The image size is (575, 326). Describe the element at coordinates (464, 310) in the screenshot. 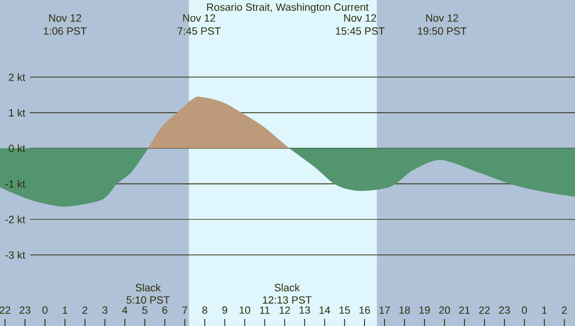

I see `x-tick-label: 21` at that location.